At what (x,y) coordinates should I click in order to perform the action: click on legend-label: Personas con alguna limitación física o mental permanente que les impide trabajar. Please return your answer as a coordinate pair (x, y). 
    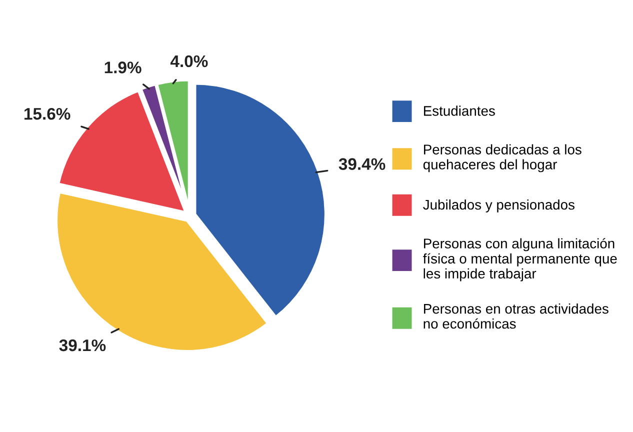
    Looking at the image, I should click on (520, 260).